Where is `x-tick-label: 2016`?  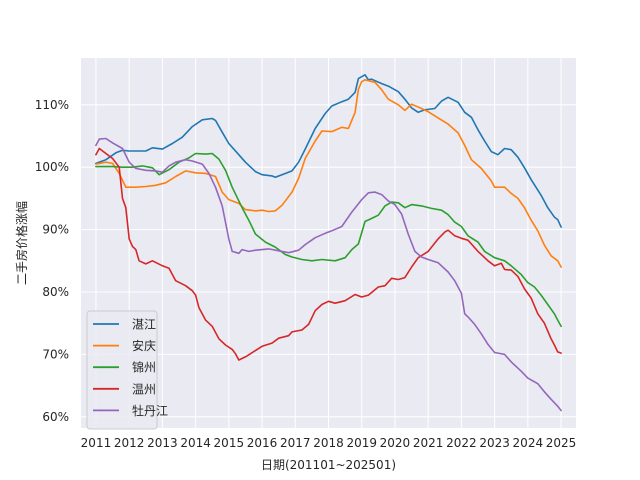 x-tick-label: 2016 is located at coordinates (262, 443).